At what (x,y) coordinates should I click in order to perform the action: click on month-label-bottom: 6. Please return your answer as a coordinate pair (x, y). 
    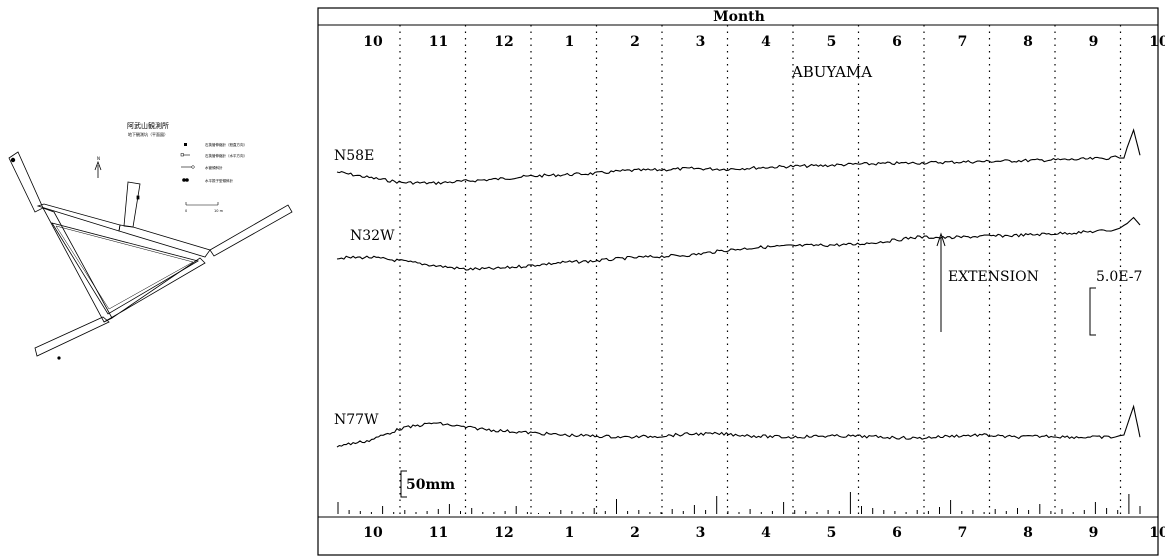
    Looking at the image, I should click on (897, 533).